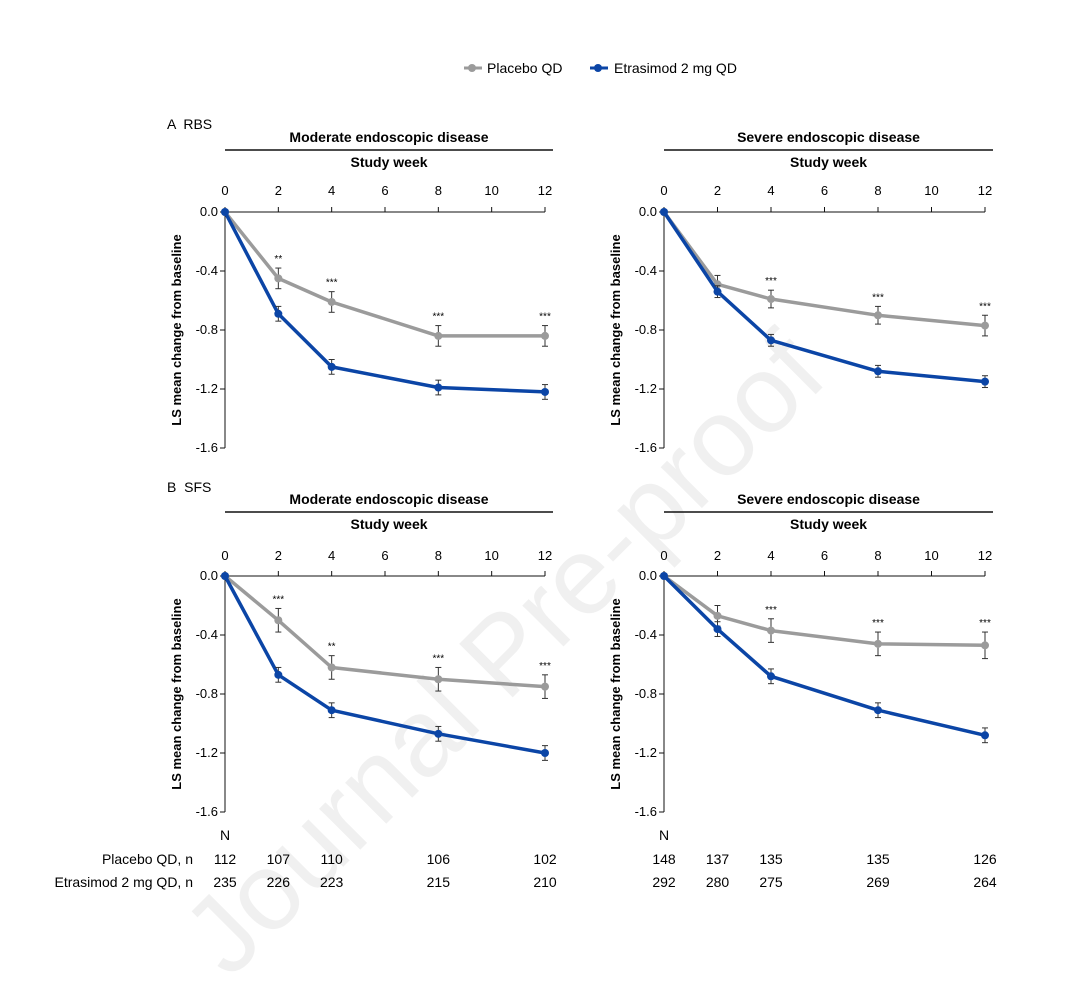  Describe the element at coordinates (225, 859) in the screenshot. I see `n-cell: 112` at that location.